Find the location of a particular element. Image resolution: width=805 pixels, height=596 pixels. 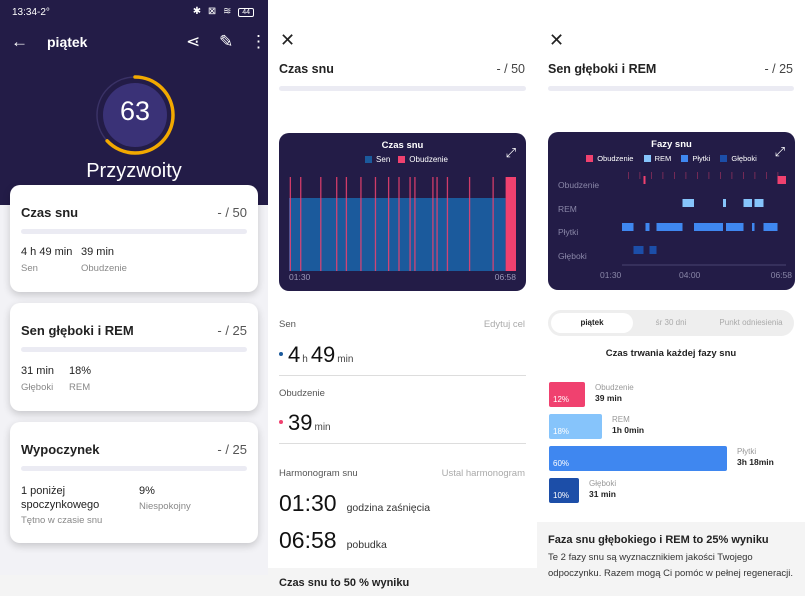

bedtime-value: 01:30 is located at coordinates (308, 503).